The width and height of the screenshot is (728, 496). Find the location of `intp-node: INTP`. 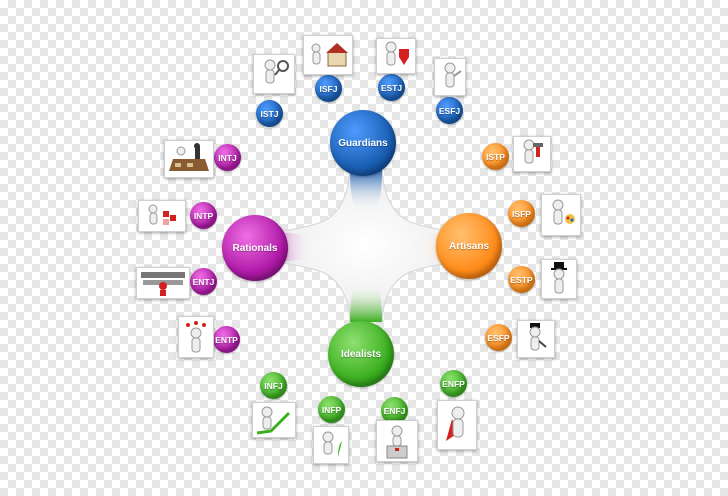

intp-node: INTP is located at coordinates (203, 215).